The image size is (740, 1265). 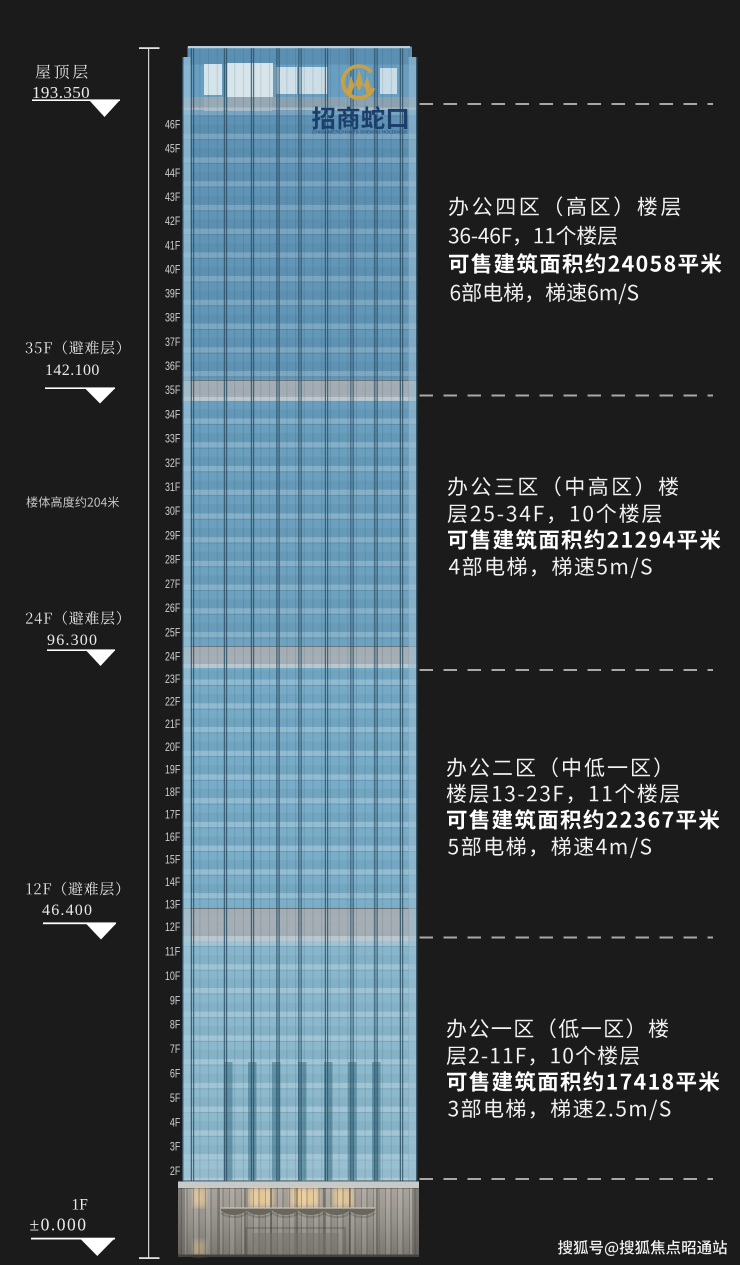 I want to click on svg-text: 23F, so click(x=172, y=680).